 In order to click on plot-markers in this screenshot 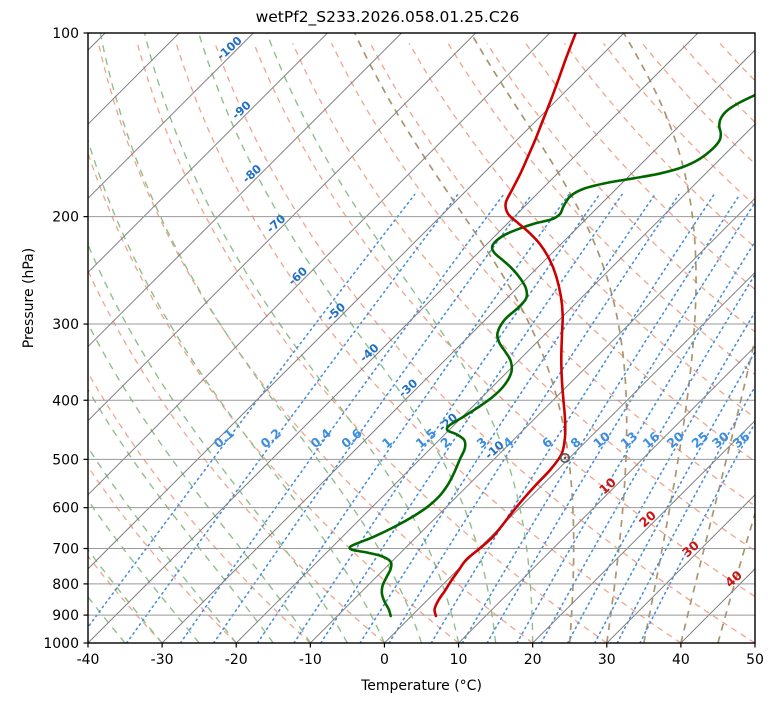, I will do `click(564, 457)`.